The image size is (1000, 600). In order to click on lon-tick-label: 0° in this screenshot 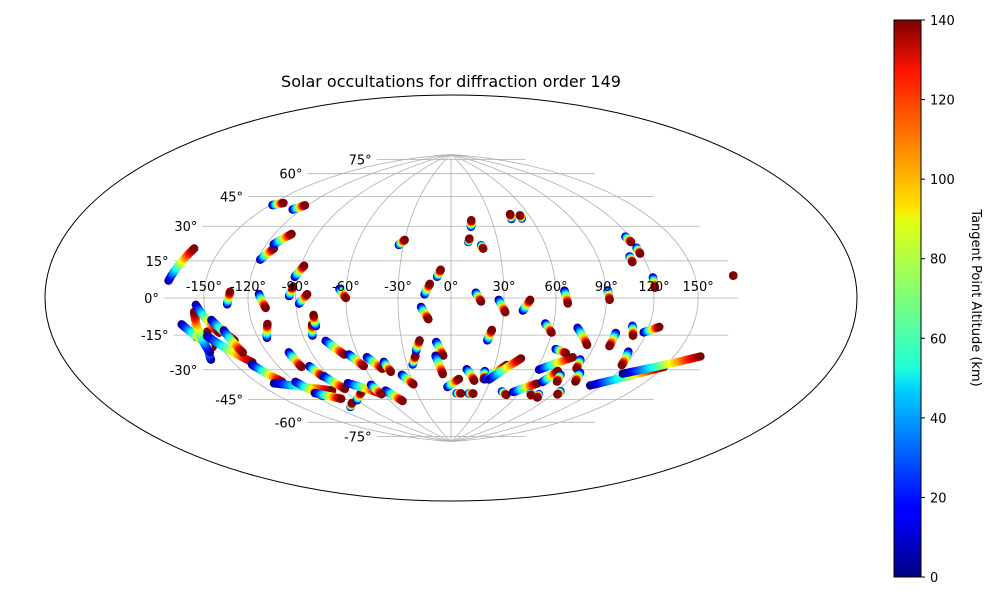, I will do `click(451, 287)`.